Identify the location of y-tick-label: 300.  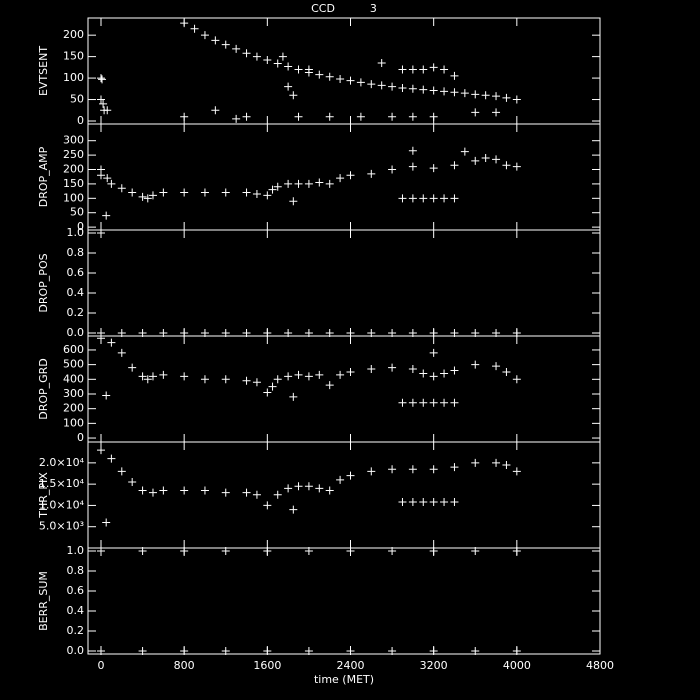
(73, 140).